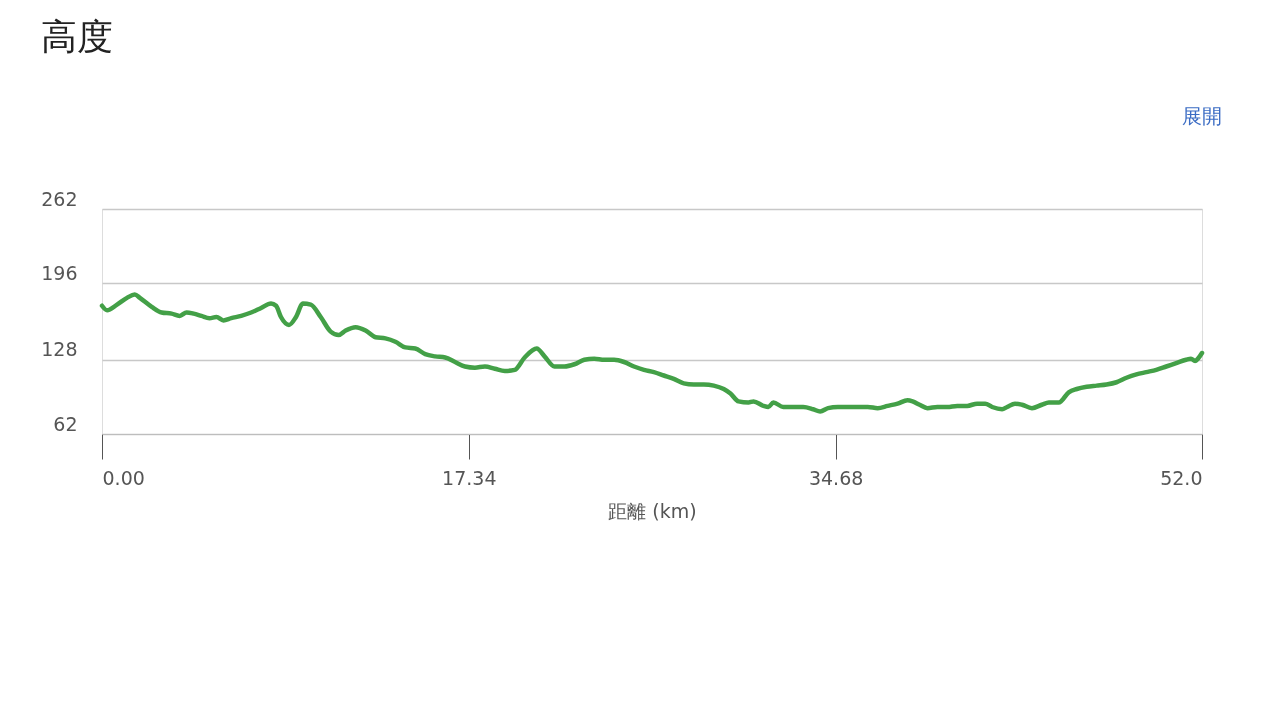 The width and height of the screenshot is (1280, 720). What do you see at coordinates (123, 477) in the screenshot?
I see `x-tick-label: 0.00` at bounding box center [123, 477].